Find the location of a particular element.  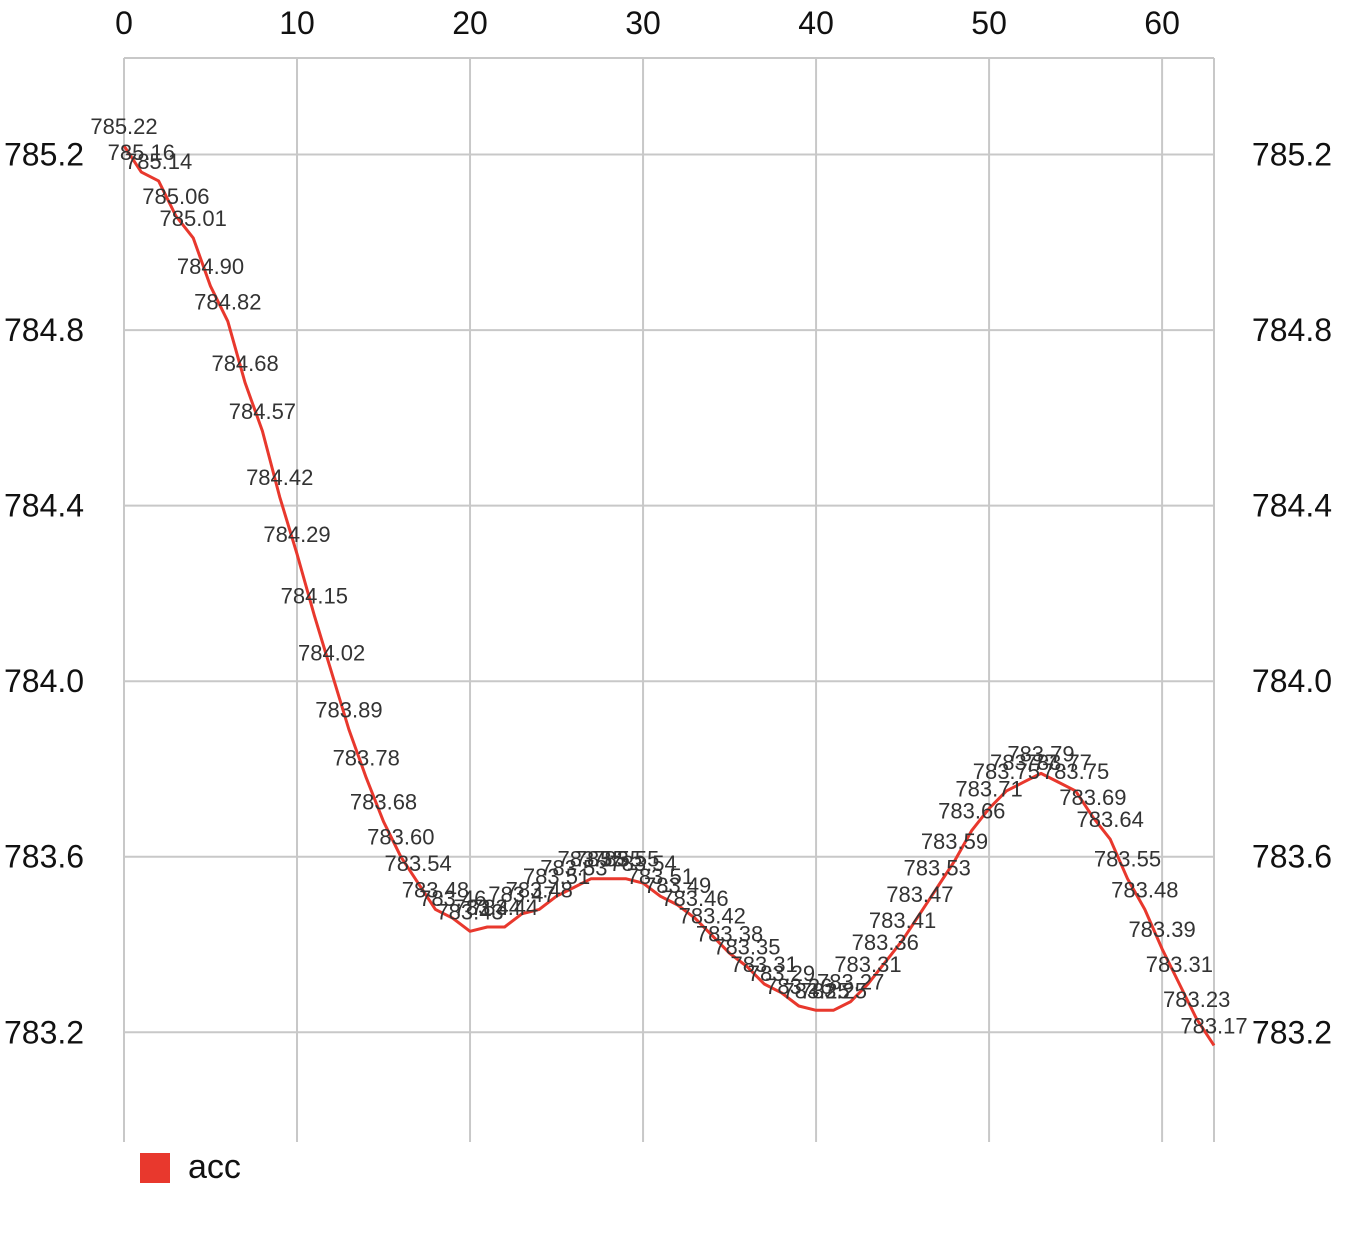

data-label: 783.60 is located at coordinates (400, 837).